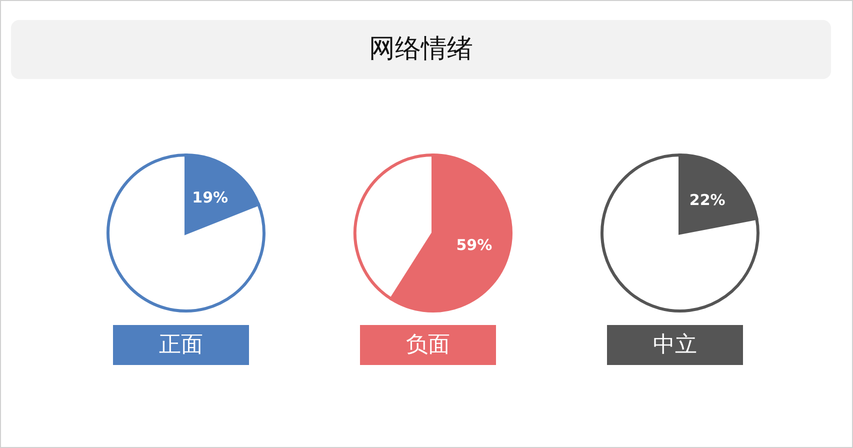 This screenshot has width=853, height=448. I want to click on data-label: 19%, so click(210, 197).